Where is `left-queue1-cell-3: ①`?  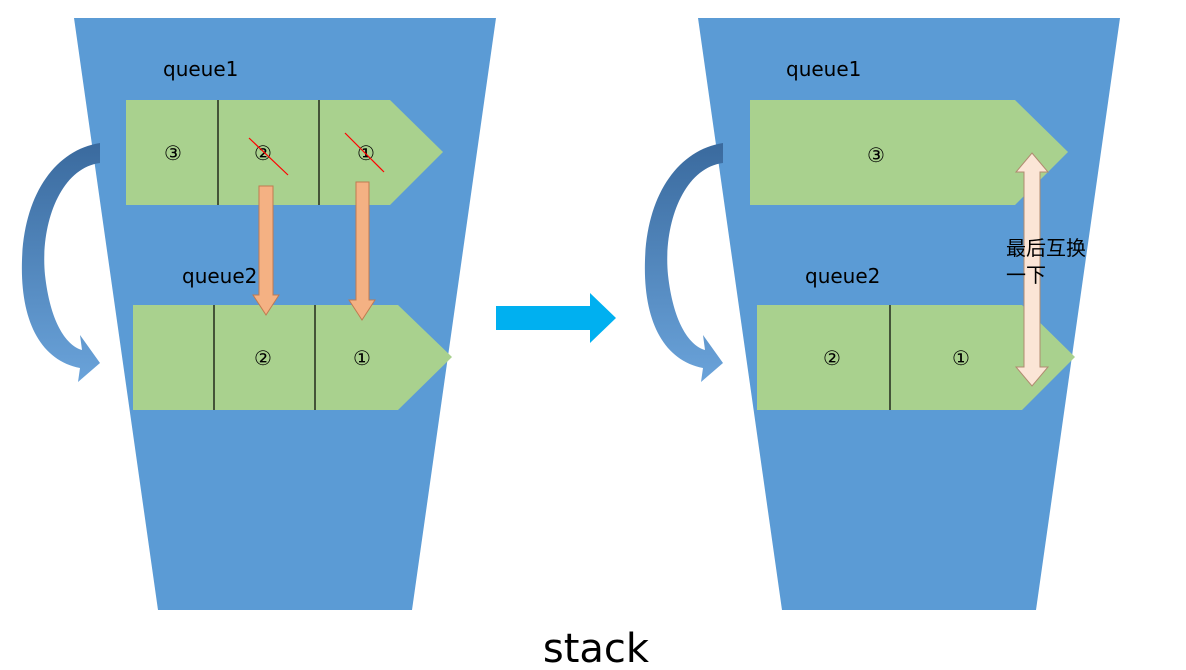 left-queue1-cell-3: ① is located at coordinates (366, 153).